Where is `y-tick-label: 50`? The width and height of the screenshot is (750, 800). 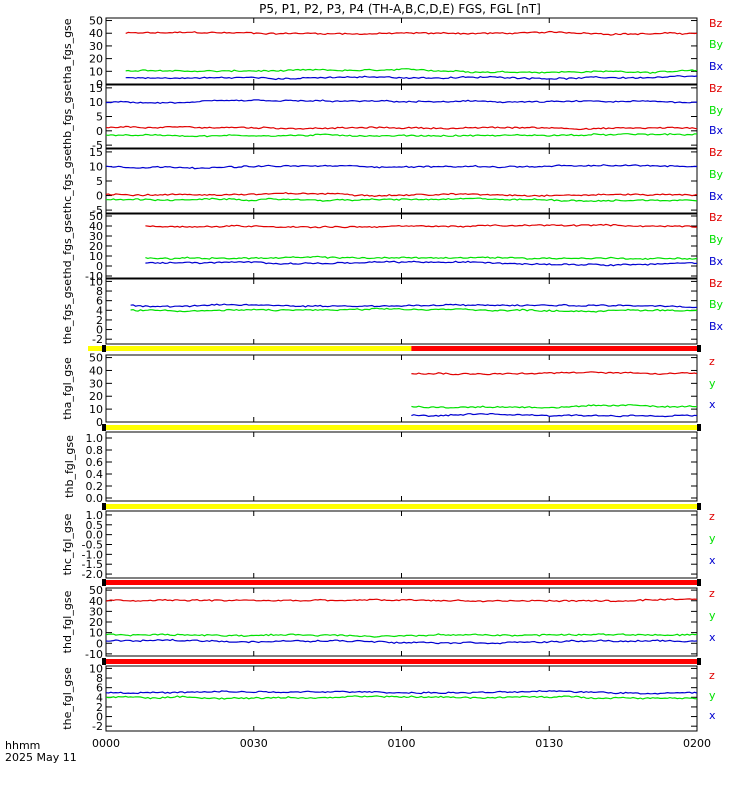
y-tick-label: 50 is located at coordinates (96, 590).